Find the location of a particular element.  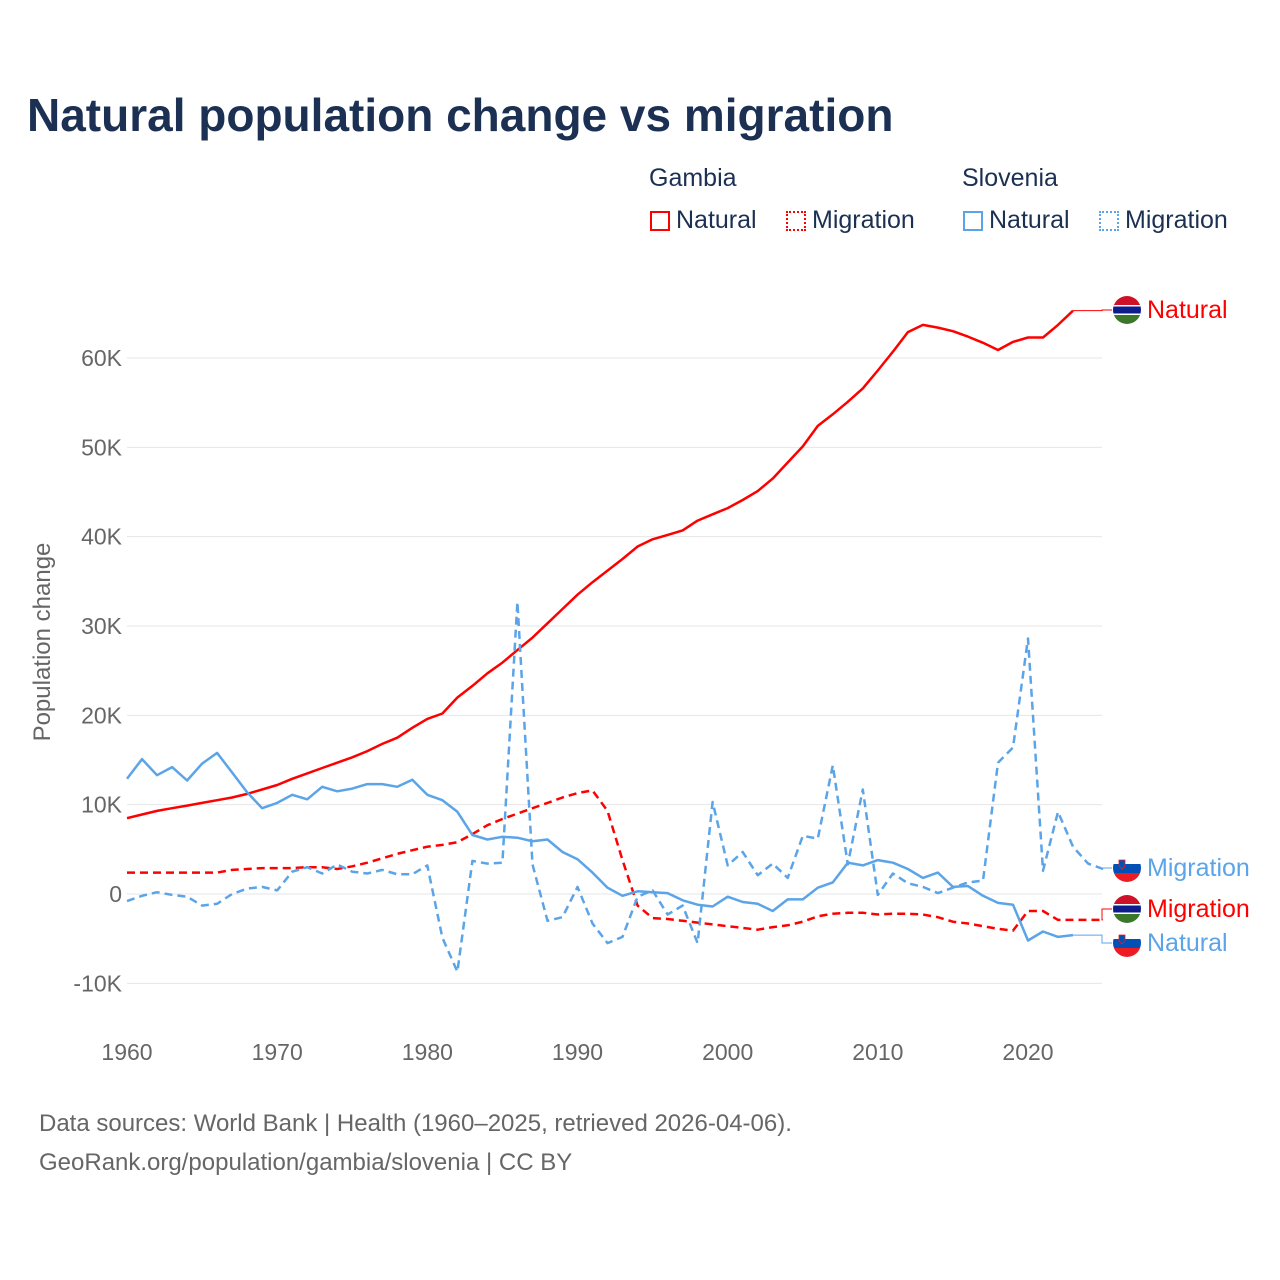

legend-group-slovenia: Slovenia is located at coordinates (1010, 178).